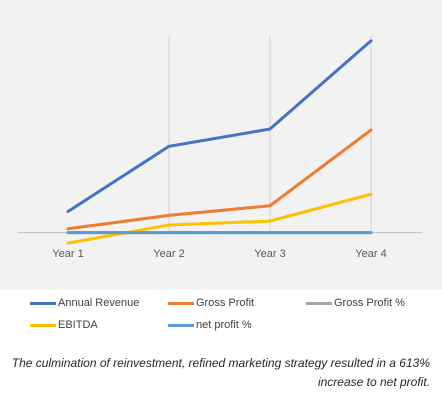 This screenshot has width=442, height=404. What do you see at coordinates (224, 325) in the screenshot?
I see `legend-label-net-profit-pct: net profit %` at bounding box center [224, 325].